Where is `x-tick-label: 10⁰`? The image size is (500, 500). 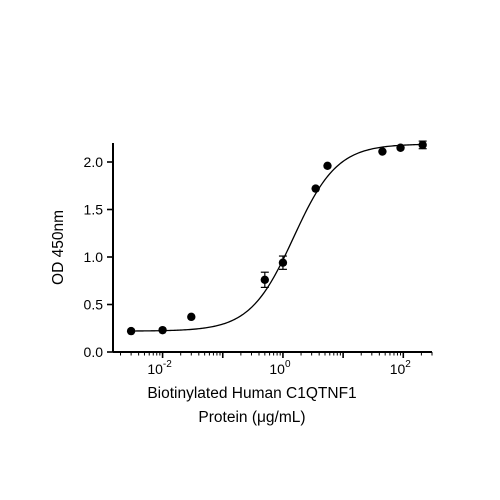
x-tick-label: 10⁰ is located at coordinates (280, 368).